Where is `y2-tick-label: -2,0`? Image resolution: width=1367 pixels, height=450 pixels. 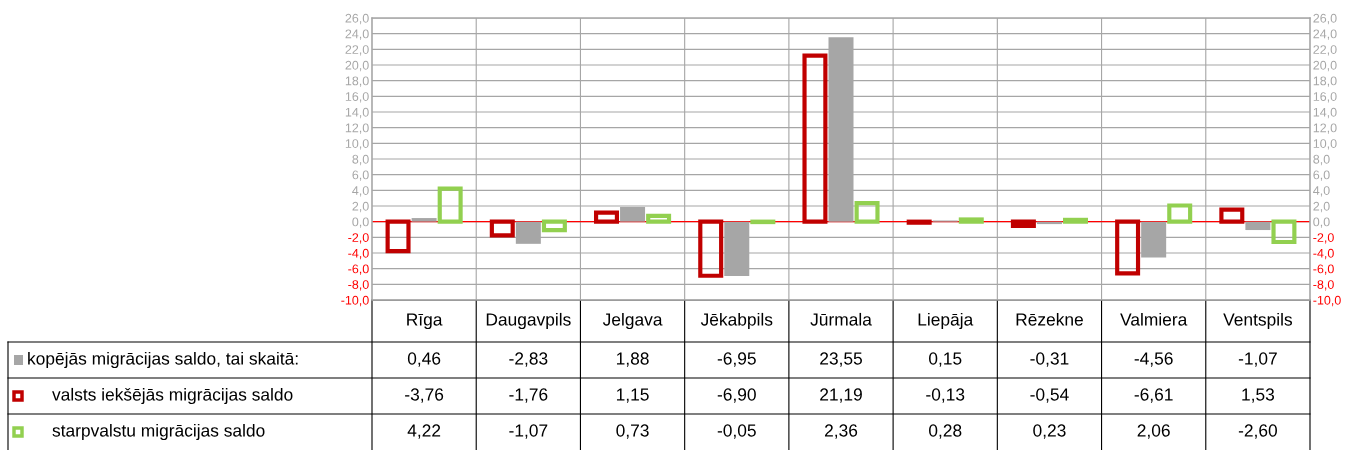
y2-tick-label: -2,0 is located at coordinates (1323, 238).